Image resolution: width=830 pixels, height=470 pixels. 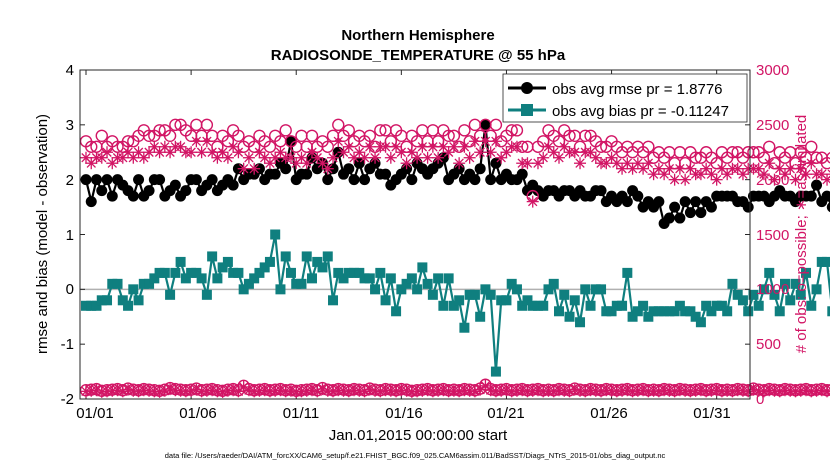 I want to click on y2-tick-label: 0, so click(x=760, y=399).